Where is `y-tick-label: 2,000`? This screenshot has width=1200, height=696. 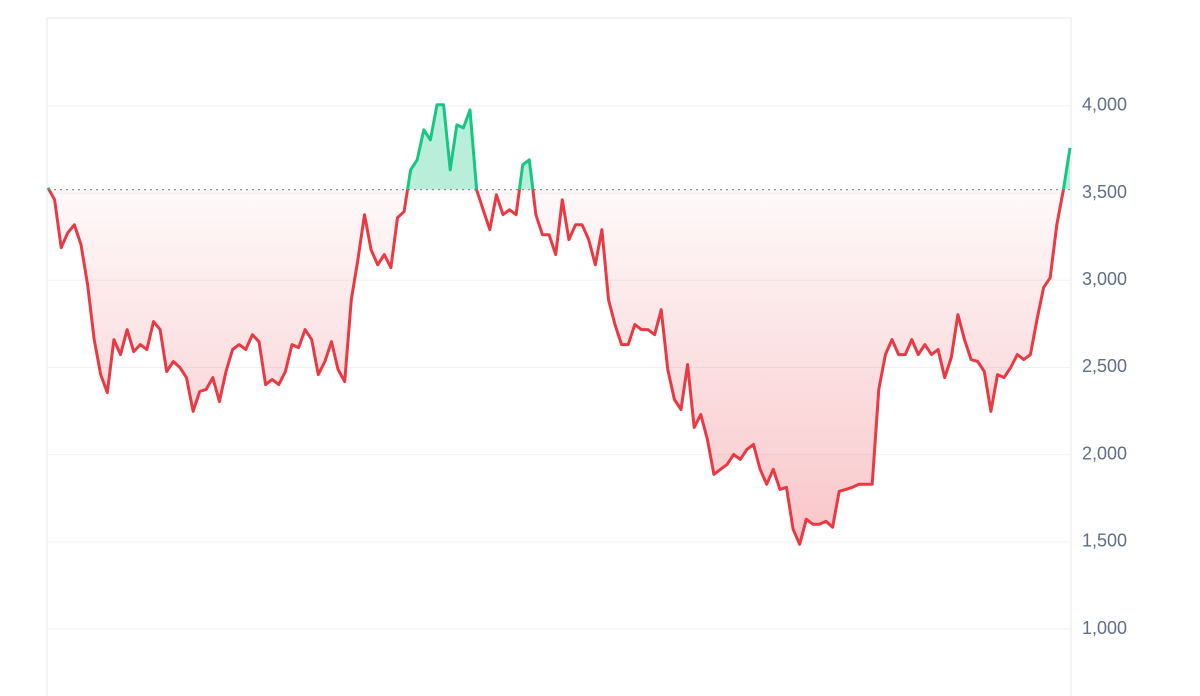
y-tick-label: 2,000 is located at coordinates (1104, 453).